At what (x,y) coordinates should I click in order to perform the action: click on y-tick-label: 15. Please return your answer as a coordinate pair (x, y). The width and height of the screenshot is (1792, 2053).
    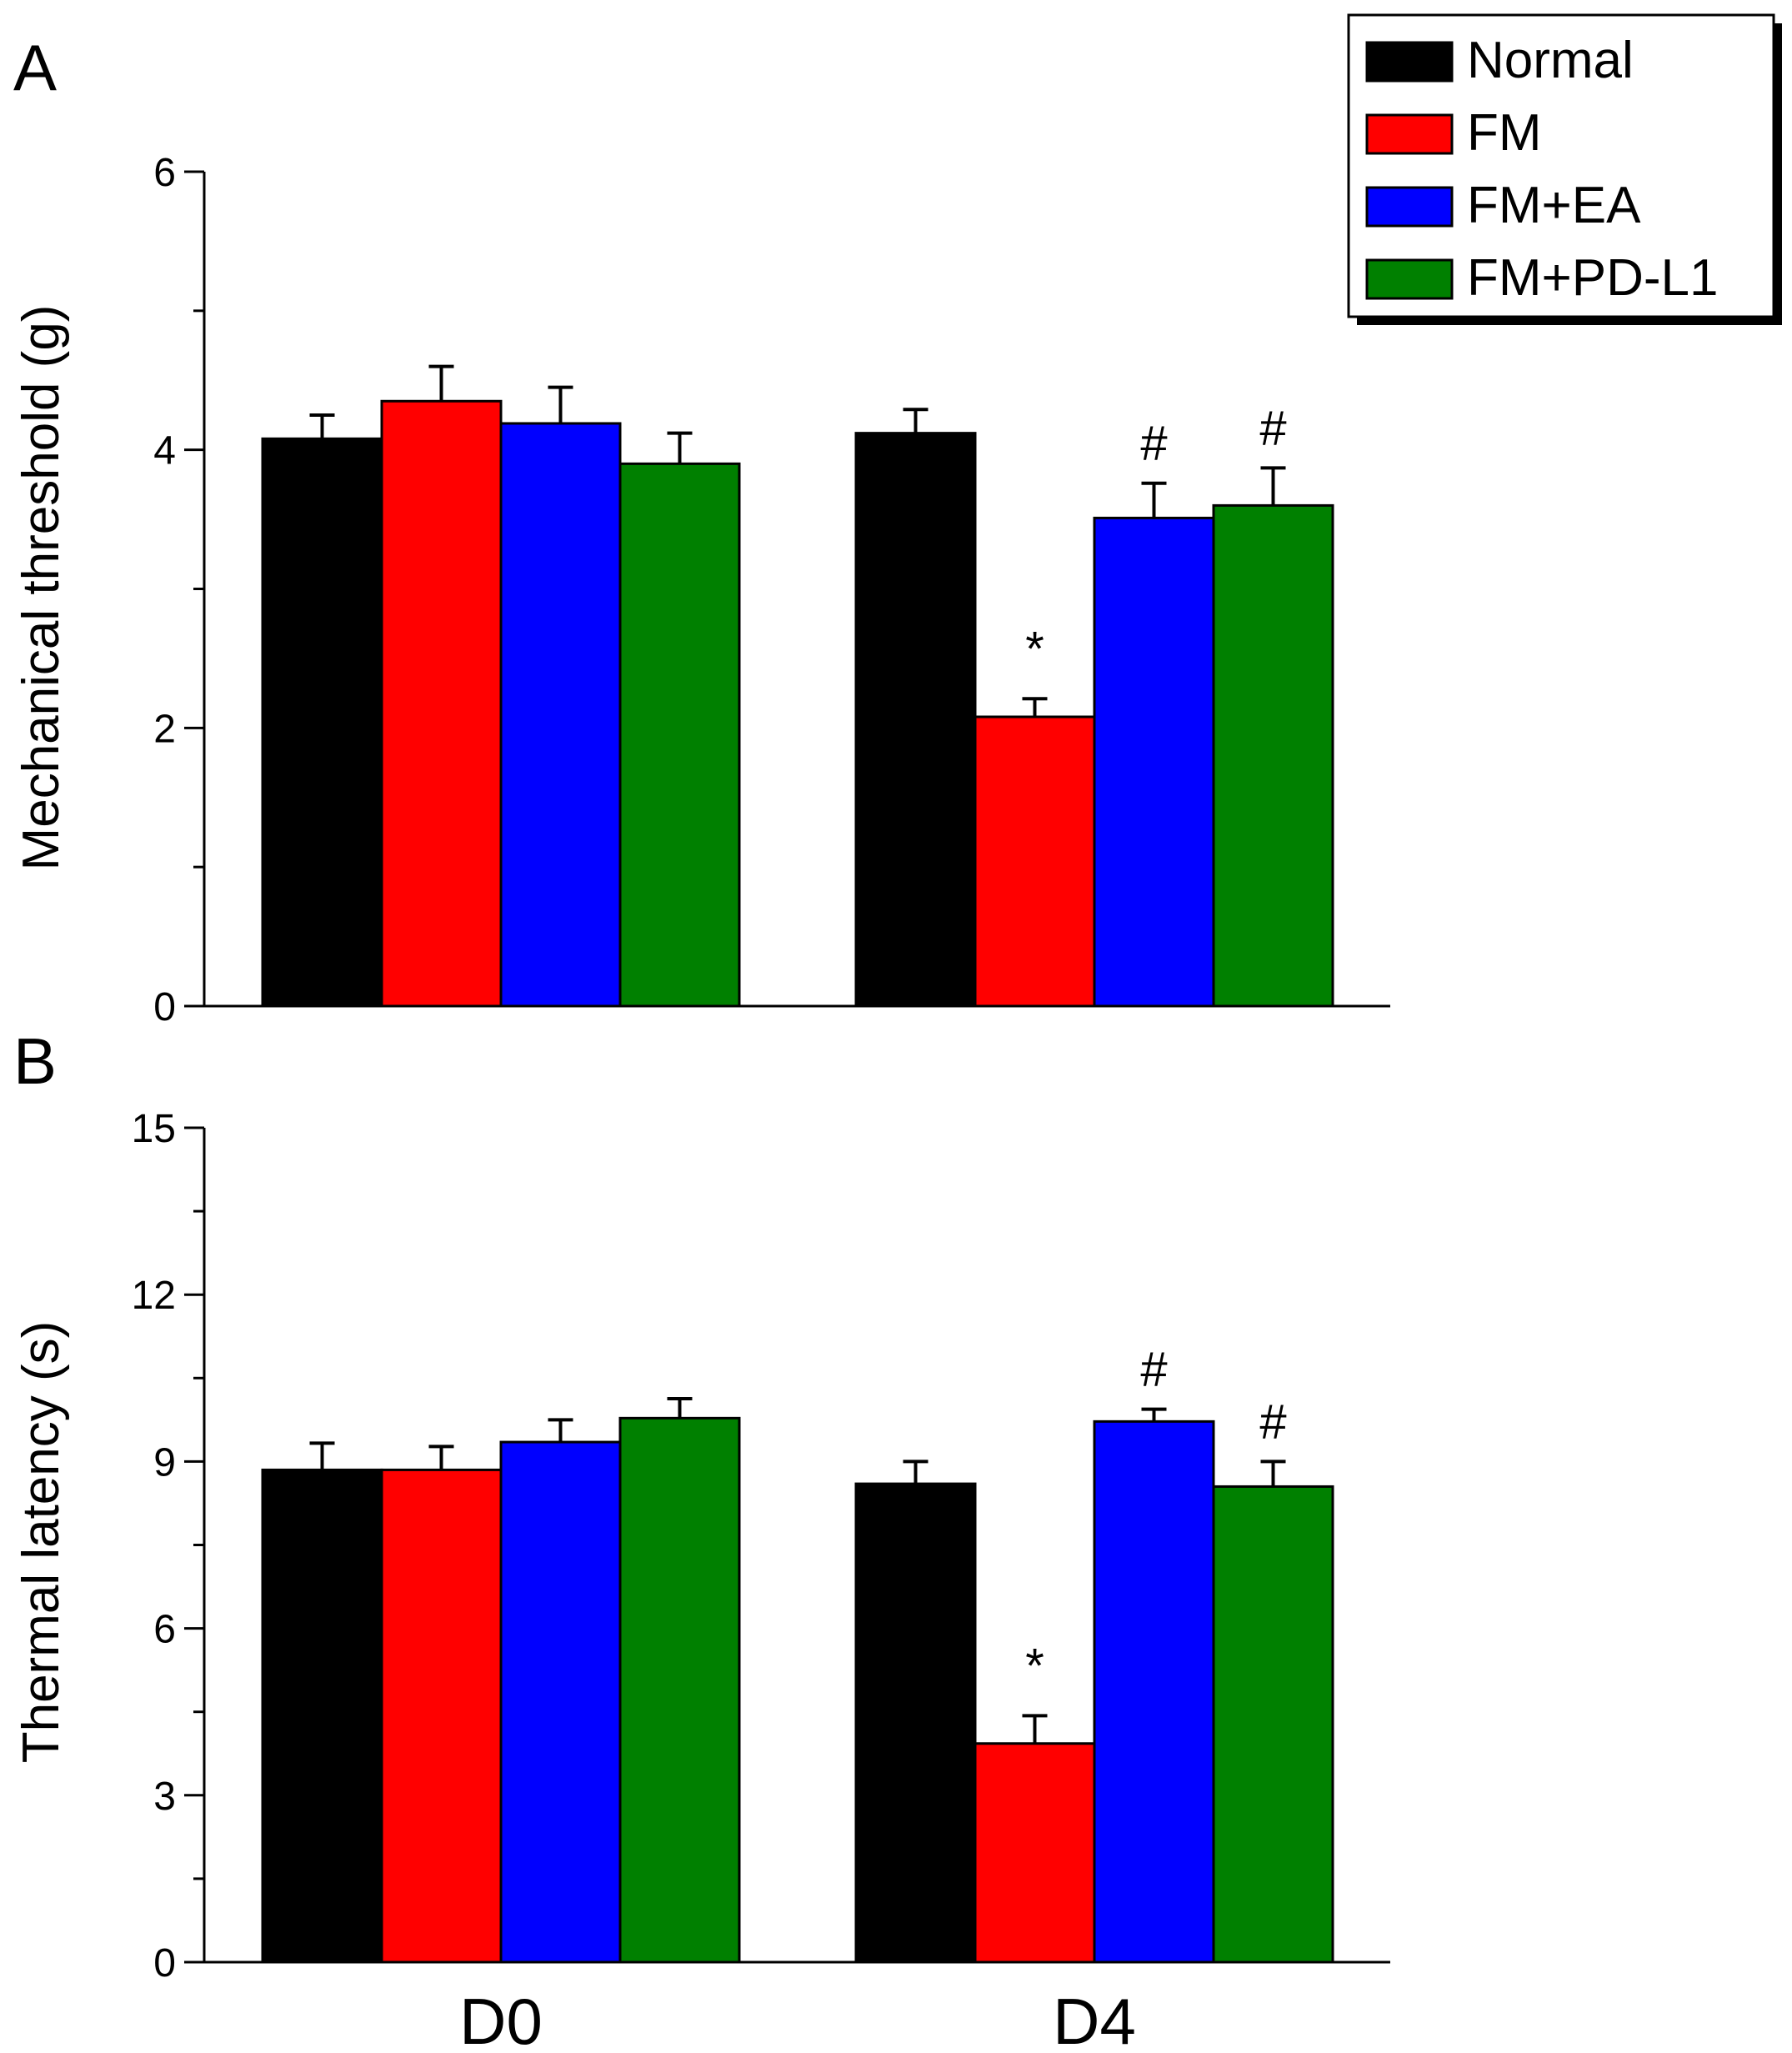
    Looking at the image, I should click on (154, 1129).